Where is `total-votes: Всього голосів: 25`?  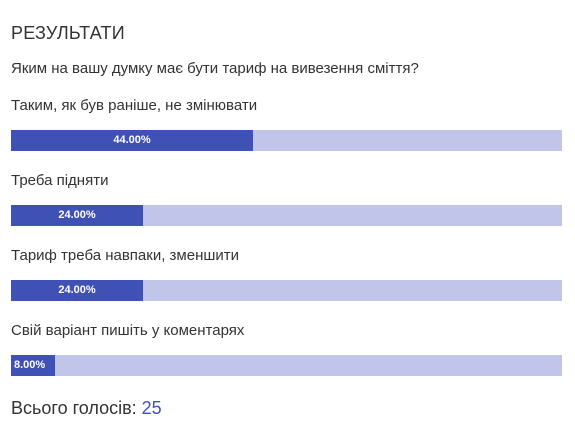 total-votes: Всього голосів: 25 is located at coordinates (86, 408).